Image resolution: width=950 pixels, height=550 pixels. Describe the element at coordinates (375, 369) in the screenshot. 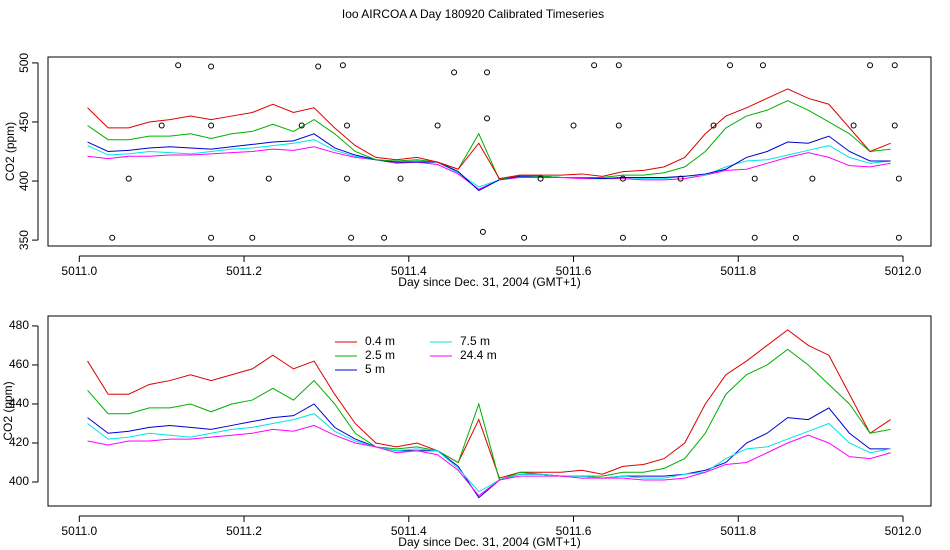

I see `legend-label: 5 m` at that location.